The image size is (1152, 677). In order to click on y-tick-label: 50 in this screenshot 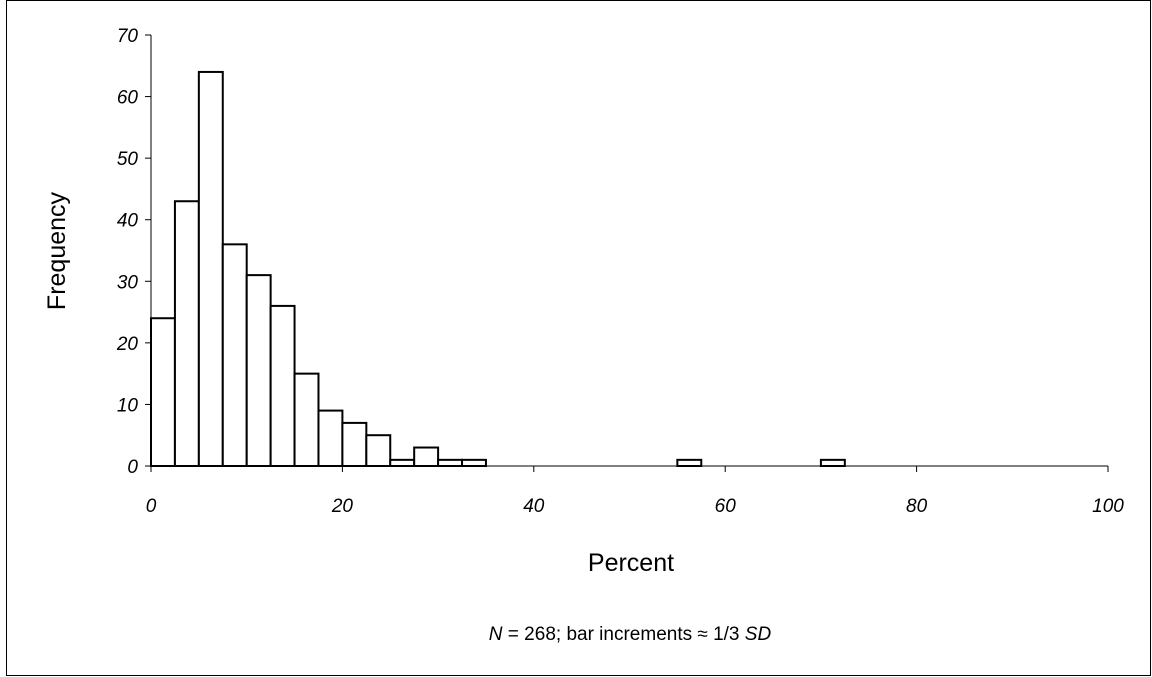, I will do `click(128, 159)`.